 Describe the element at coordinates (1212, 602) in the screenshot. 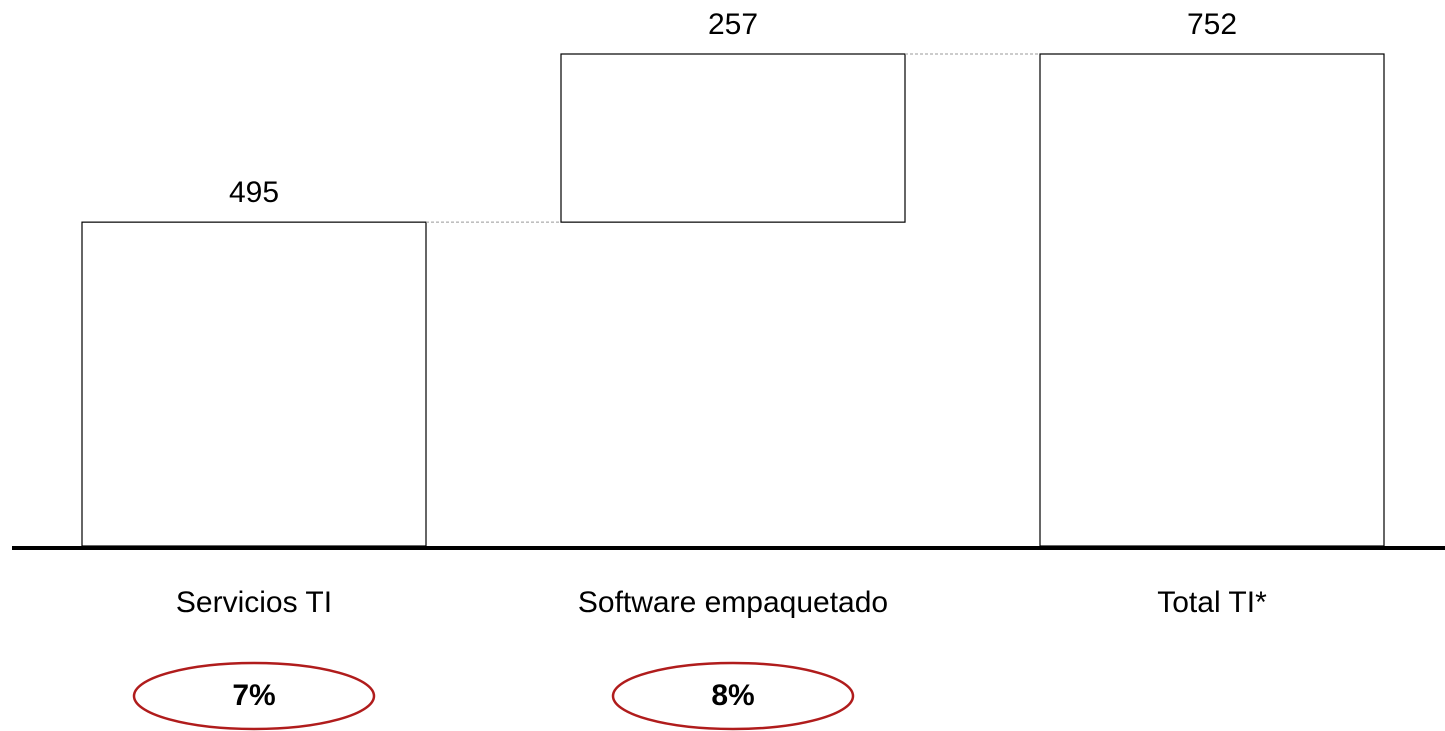

I see `x-tick-label: Total TI*` at that location.